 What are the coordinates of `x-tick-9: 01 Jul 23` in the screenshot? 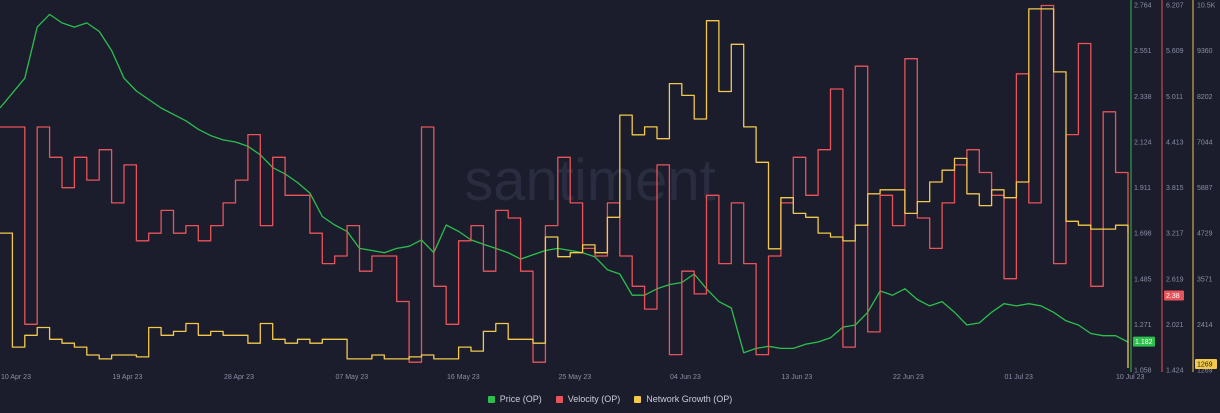 It's located at (1019, 377).